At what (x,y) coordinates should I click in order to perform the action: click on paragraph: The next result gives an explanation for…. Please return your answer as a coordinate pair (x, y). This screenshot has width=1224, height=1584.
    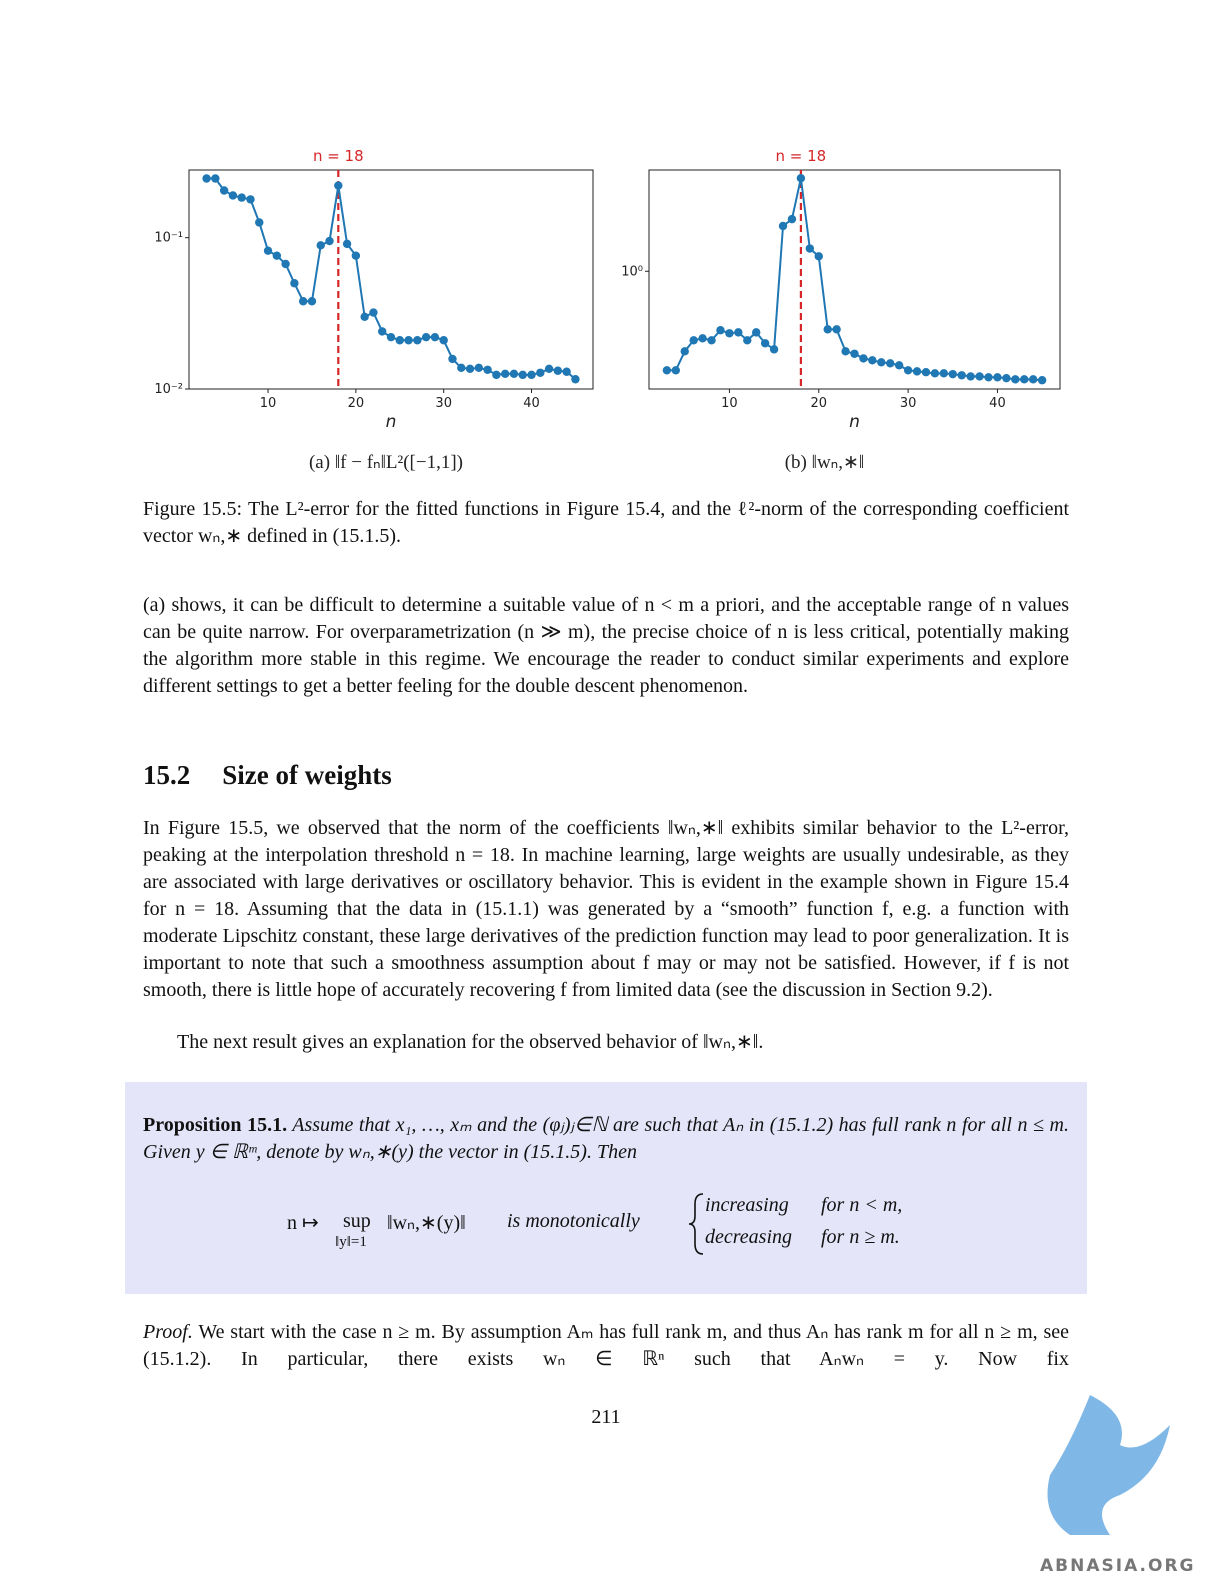
    Looking at the image, I should click on (470, 1042).